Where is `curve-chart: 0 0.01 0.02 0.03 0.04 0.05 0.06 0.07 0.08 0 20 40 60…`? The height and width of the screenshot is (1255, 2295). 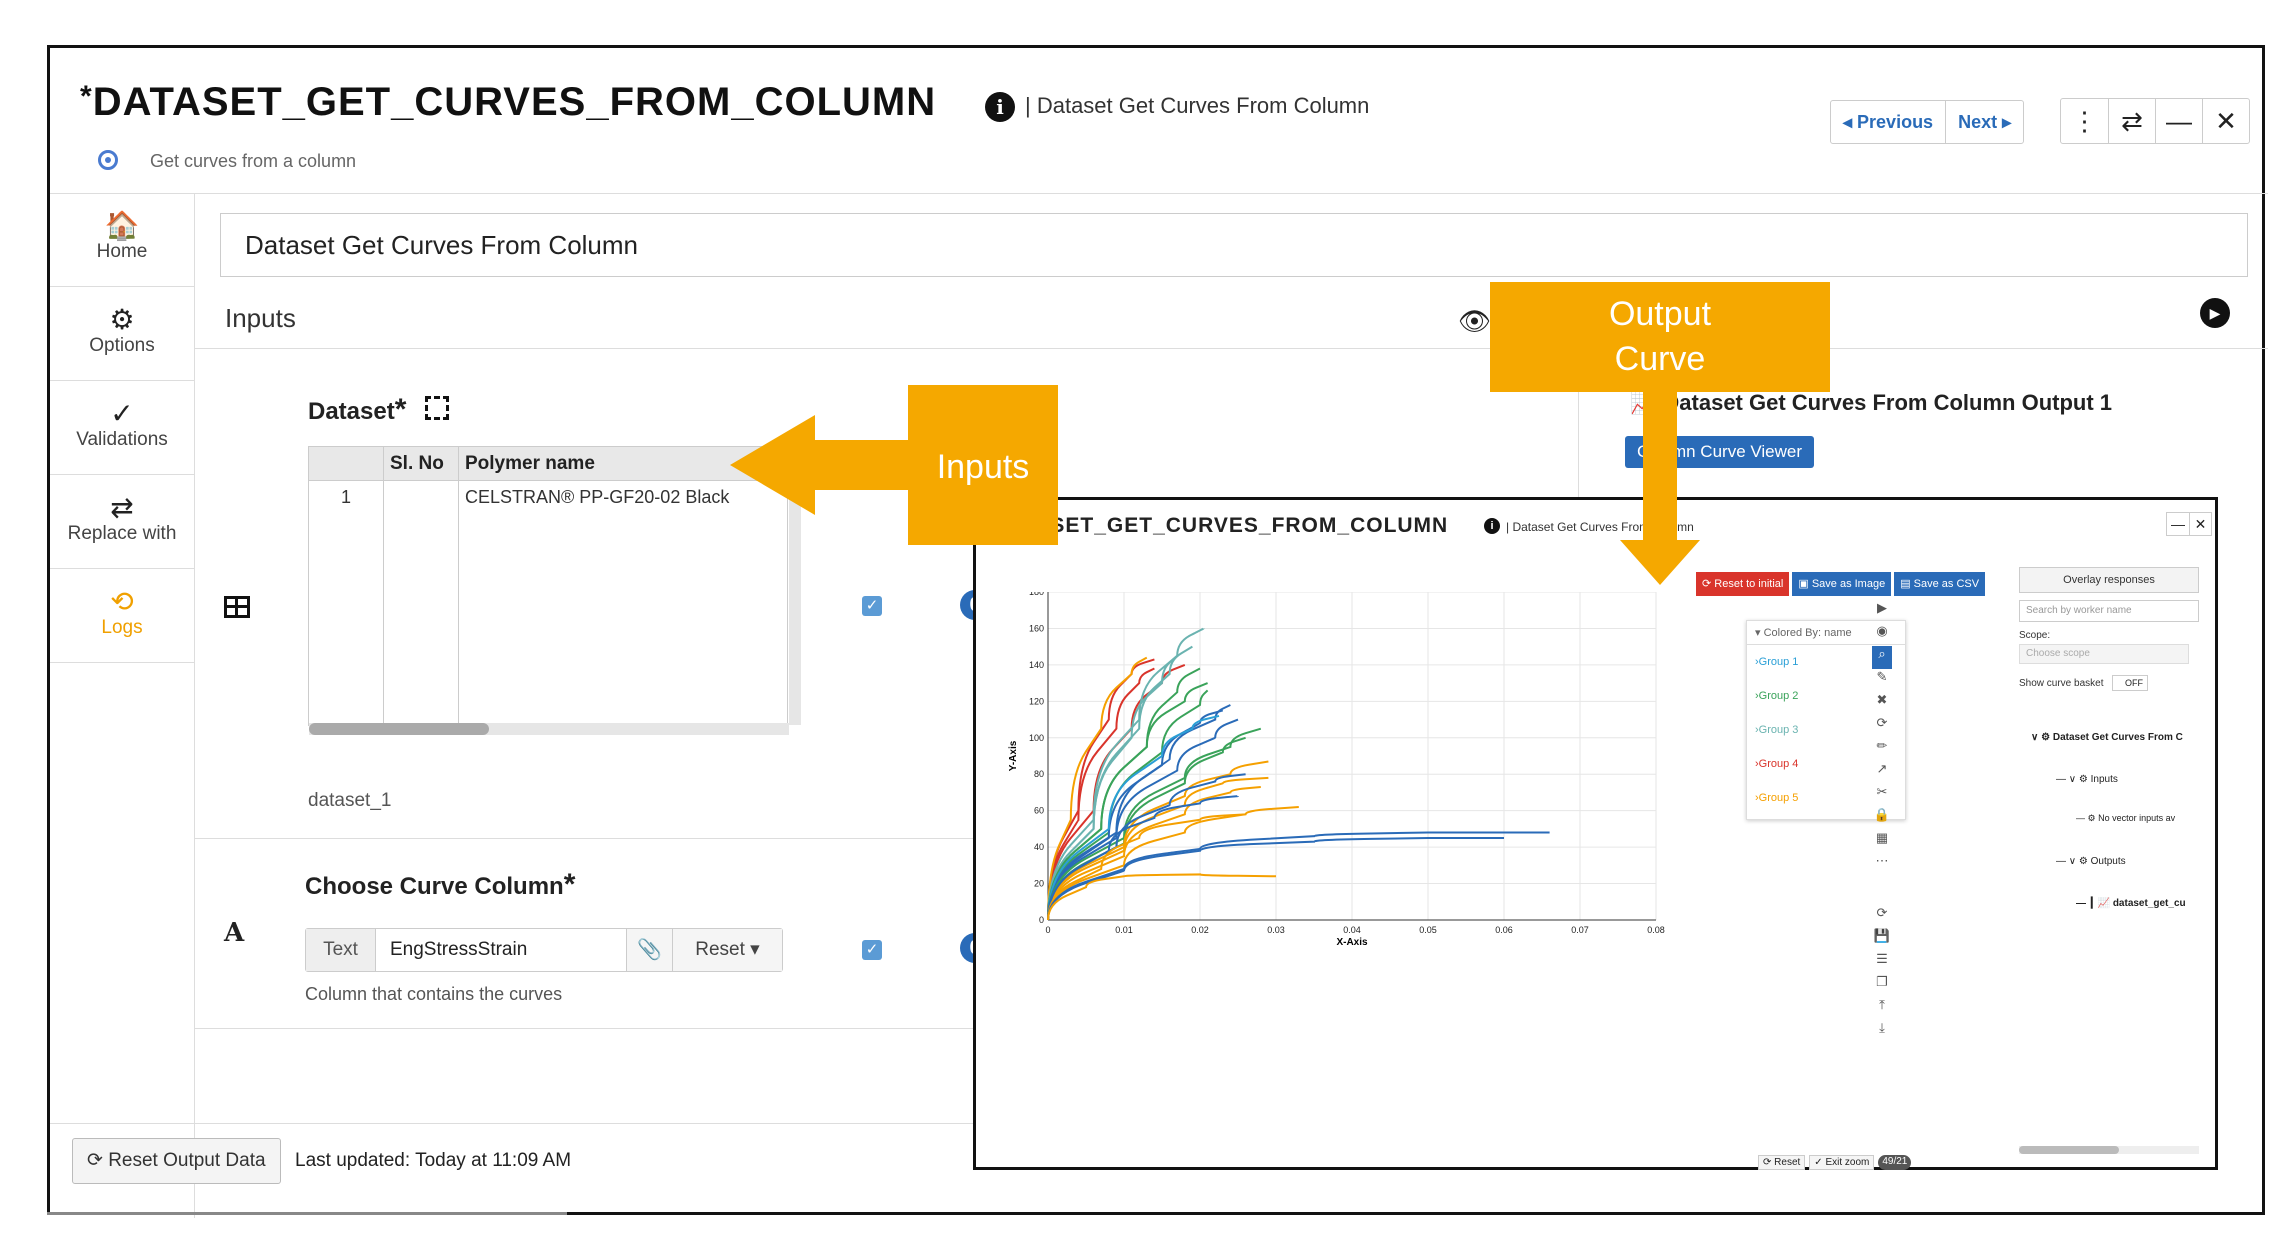
curve-chart: 0 0.01 0.02 0.03 0.04 0.05 0.06 0.07 0.08 0 20 40 60… is located at coordinates (1326, 802).